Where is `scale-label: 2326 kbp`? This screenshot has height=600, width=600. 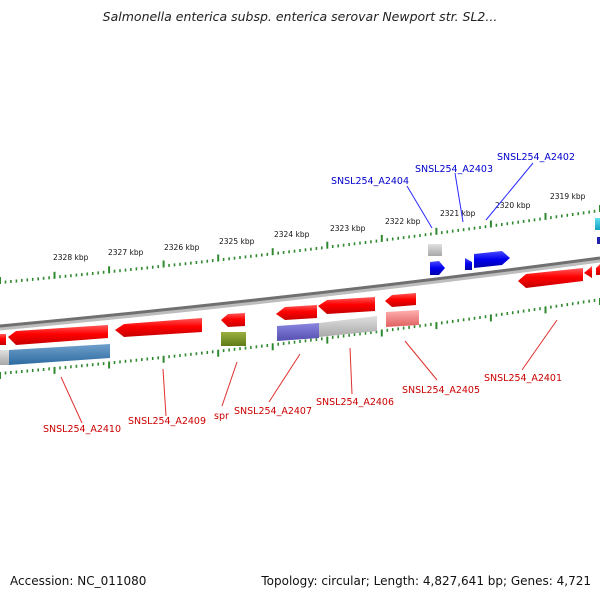
scale-label: 2326 kbp is located at coordinates (182, 247).